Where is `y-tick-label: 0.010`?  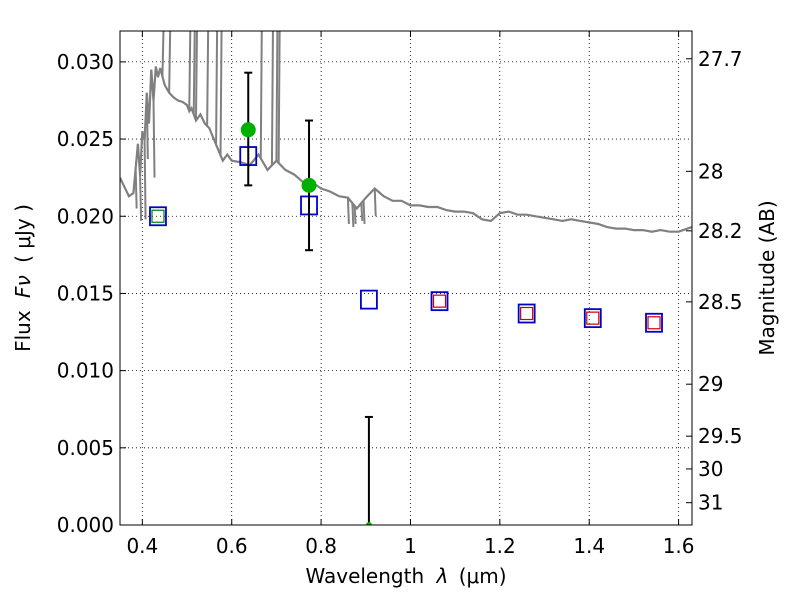
y-tick-label: 0.010 is located at coordinates (85, 371).